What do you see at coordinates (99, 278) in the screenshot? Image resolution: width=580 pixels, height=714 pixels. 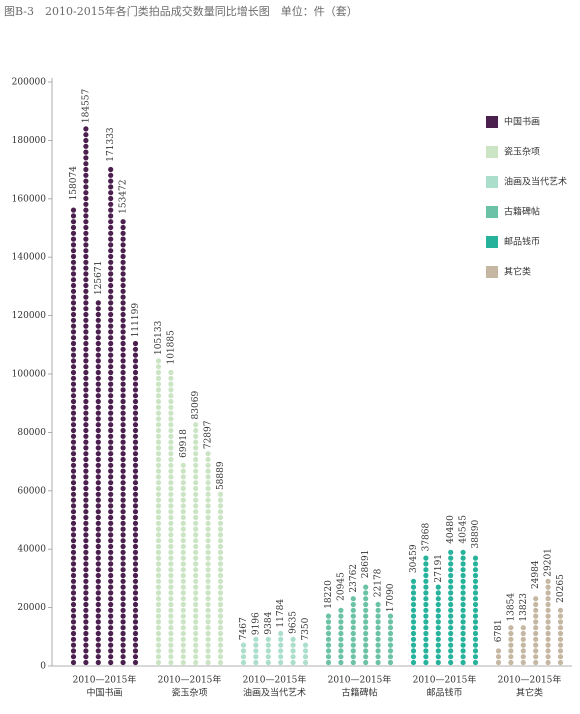 I see `value-label: 125671` at bounding box center [99, 278].